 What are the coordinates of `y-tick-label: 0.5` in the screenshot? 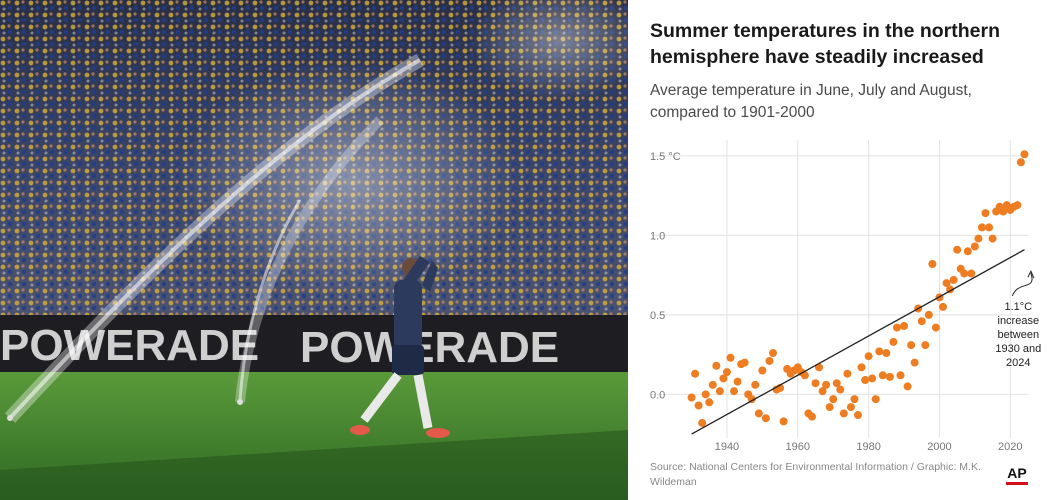 It's located at (657, 316).